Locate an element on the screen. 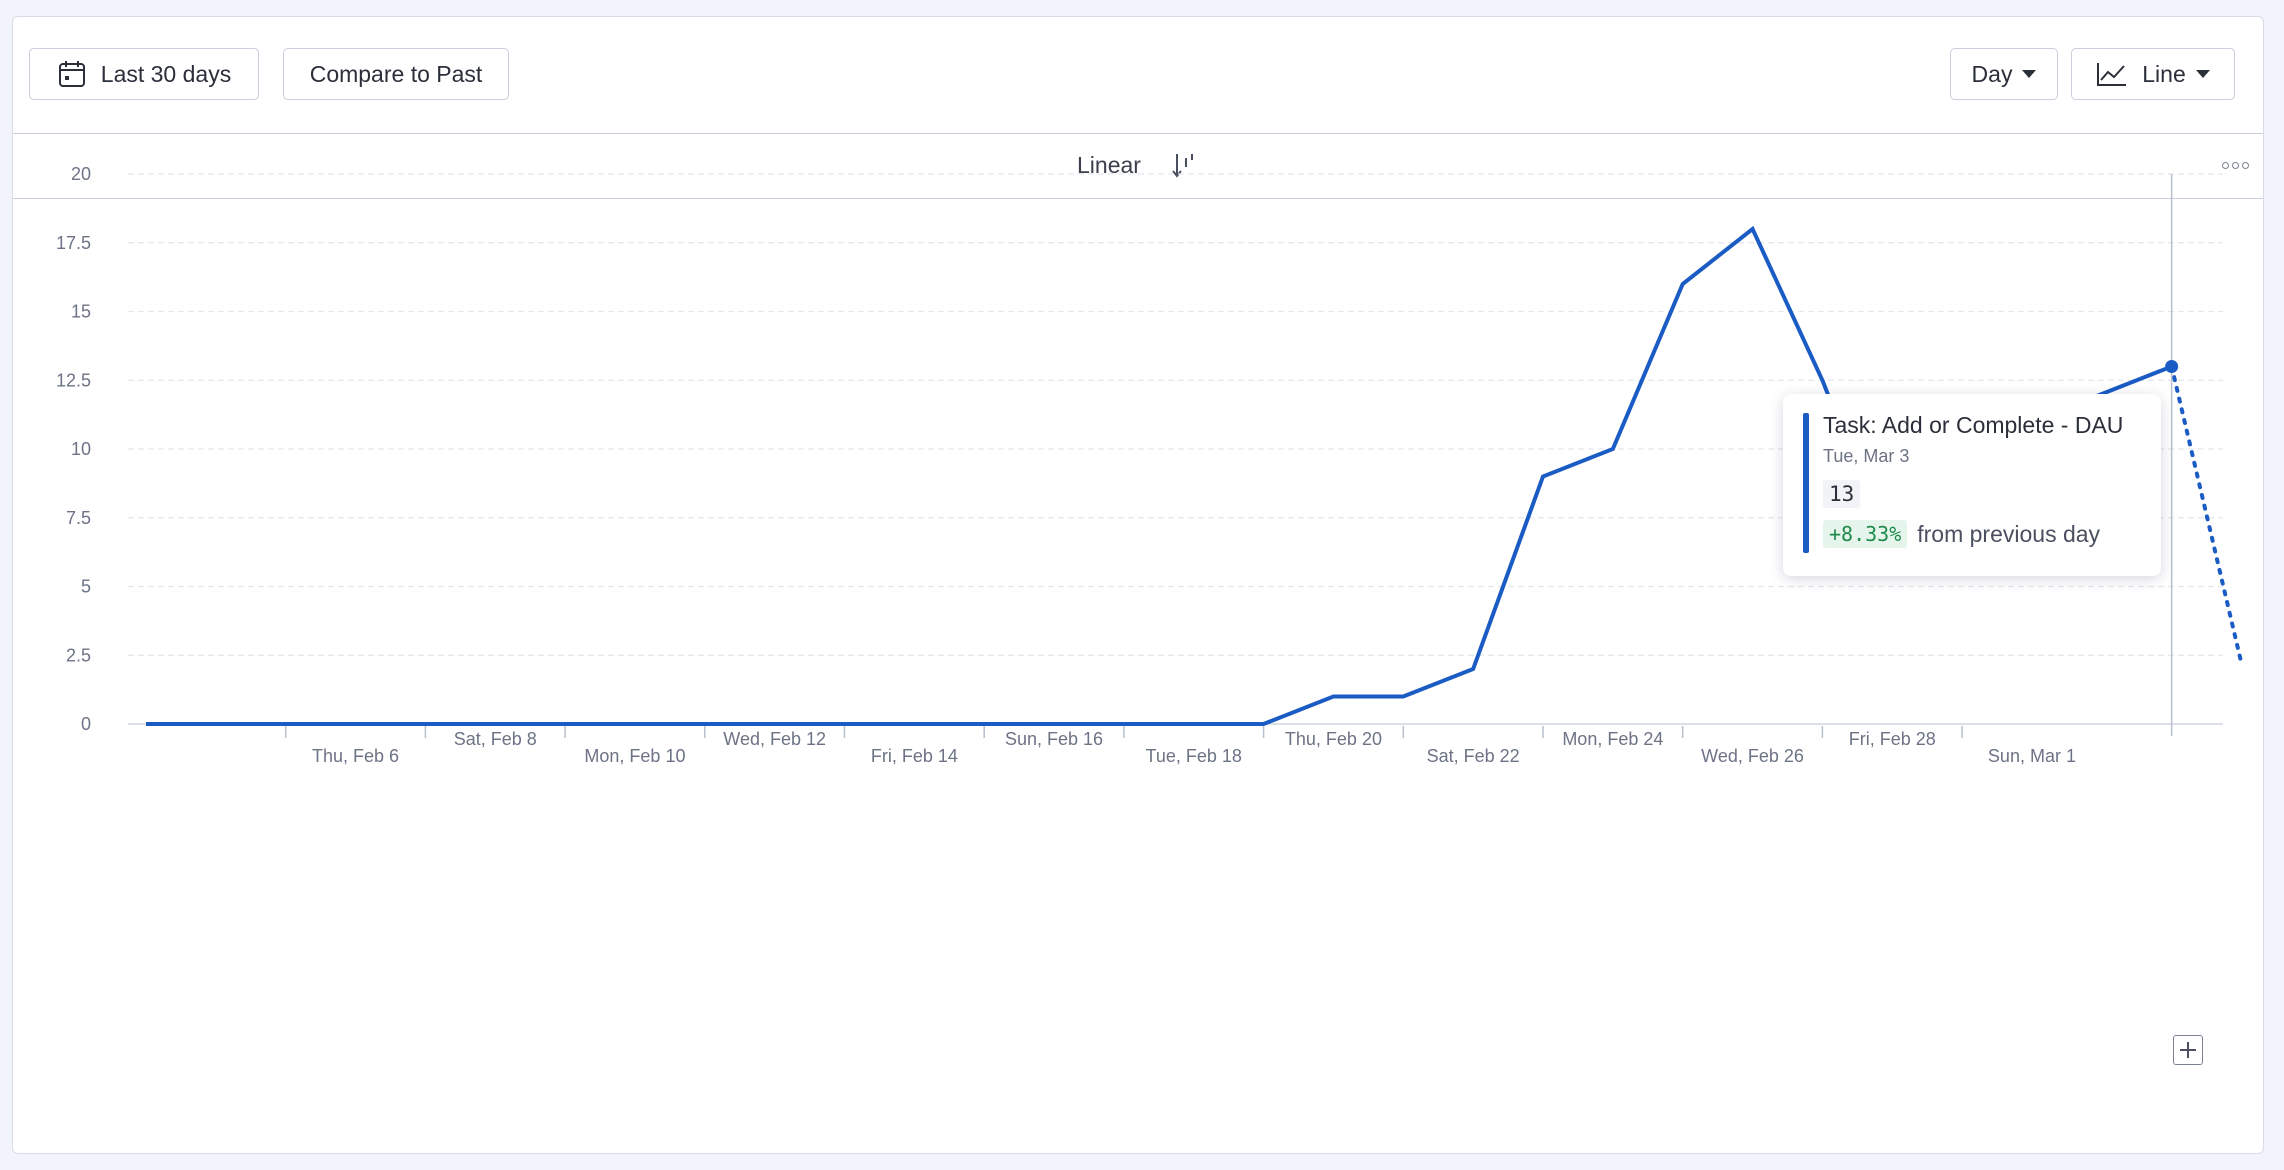 The width and height of the screenshot is (2284, 1170). tooltip-value: 13 is located at coordinates (1842, 494).